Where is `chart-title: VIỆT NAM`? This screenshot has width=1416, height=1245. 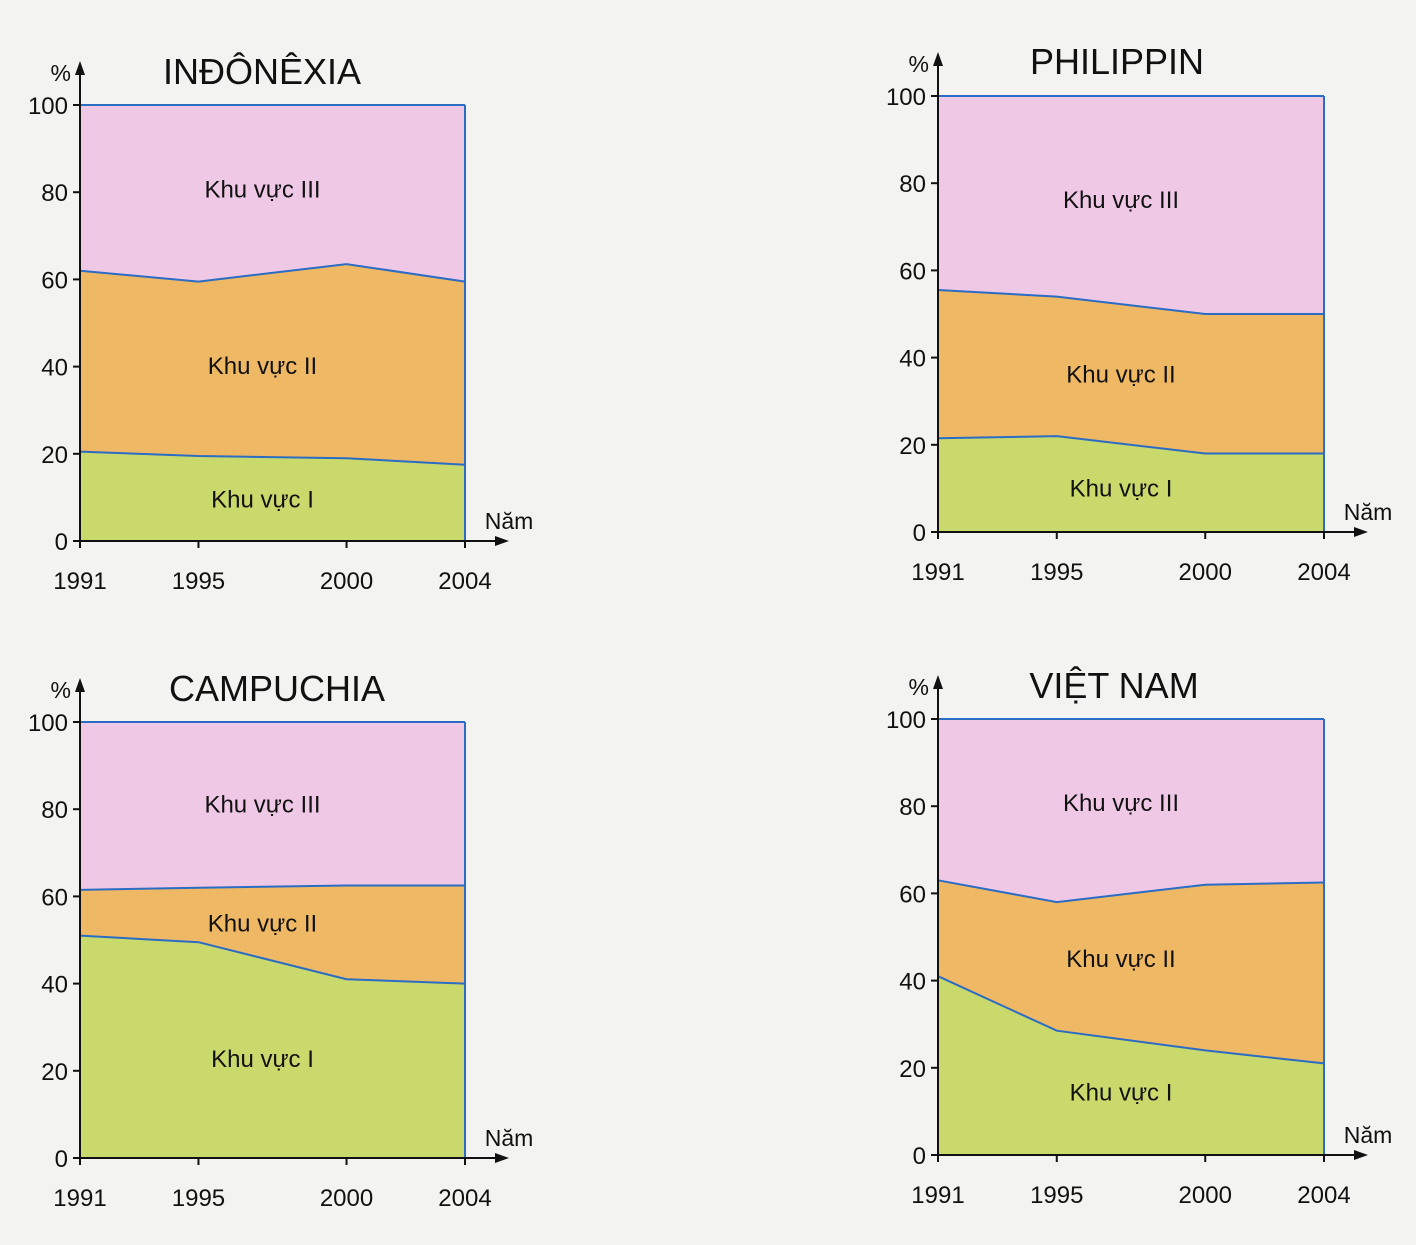 chart-title: VIỆT NAM is located at coordinates (1113, 685).